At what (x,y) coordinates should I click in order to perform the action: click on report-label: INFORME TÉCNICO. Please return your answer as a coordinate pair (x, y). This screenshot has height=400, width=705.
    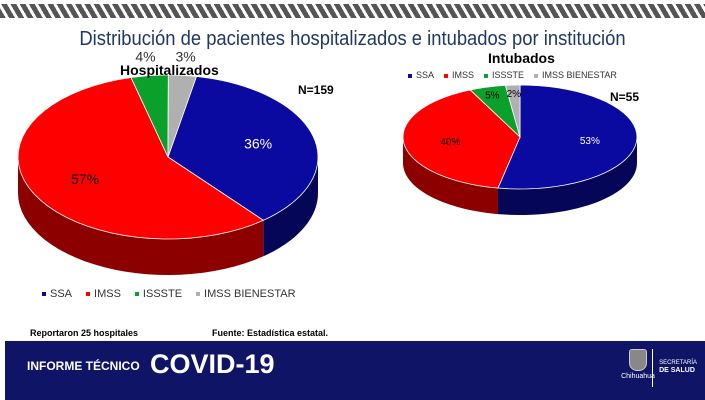
    Looking at the image, I should click on (83, 366).